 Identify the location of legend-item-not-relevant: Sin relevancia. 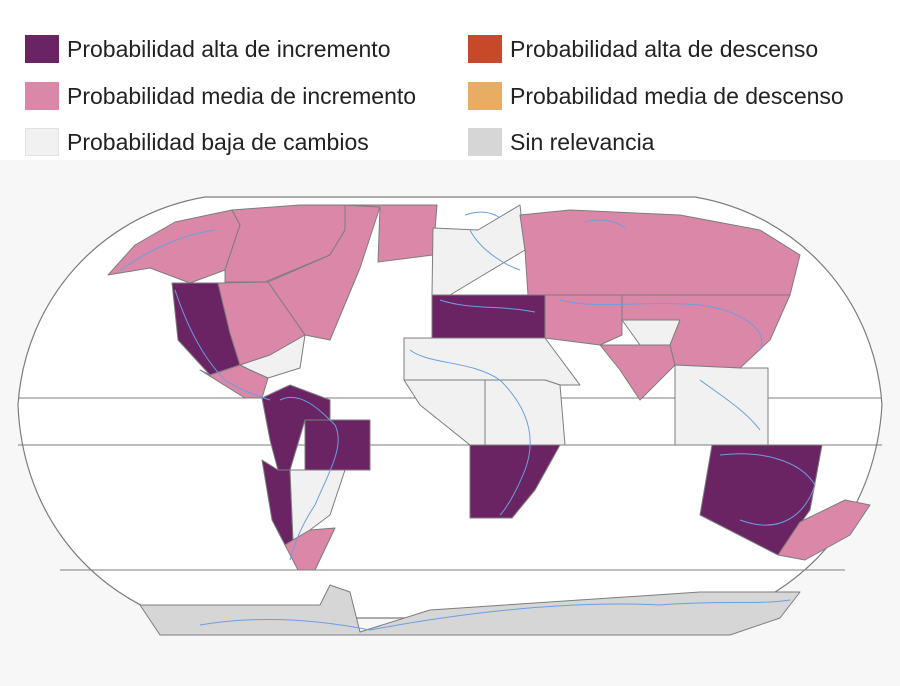
(561, 142).